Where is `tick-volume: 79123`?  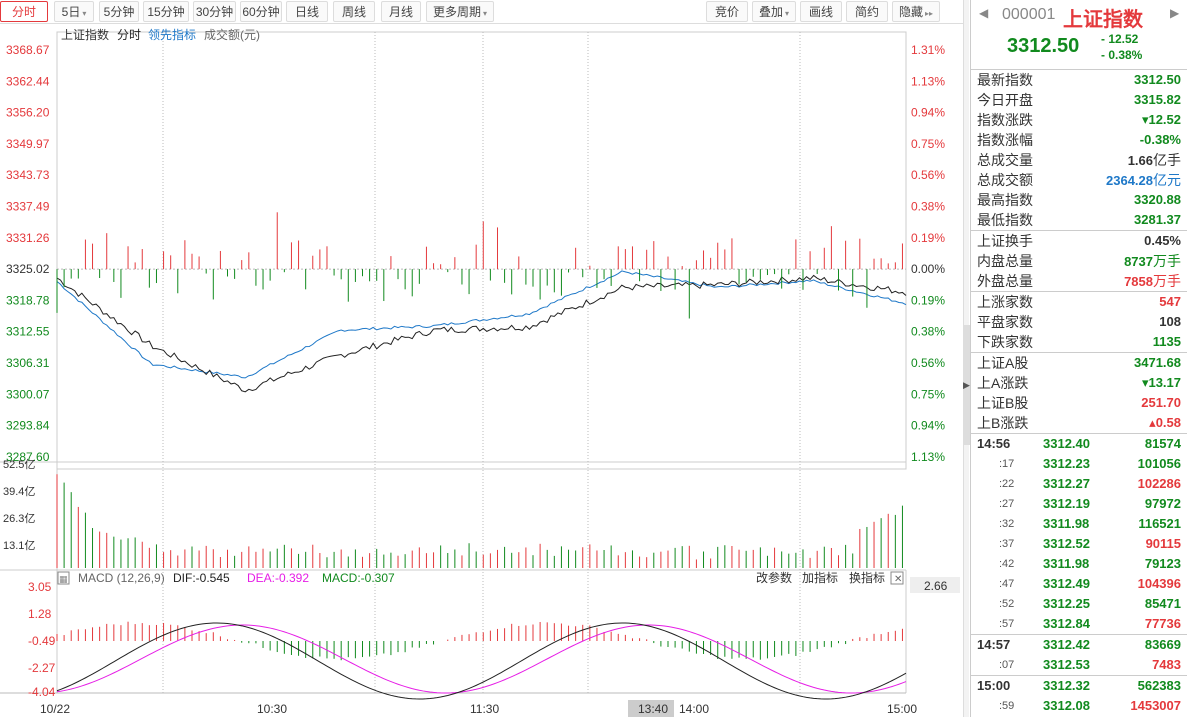 tick-volume: 79123 is located at coordinates (1162, 563).